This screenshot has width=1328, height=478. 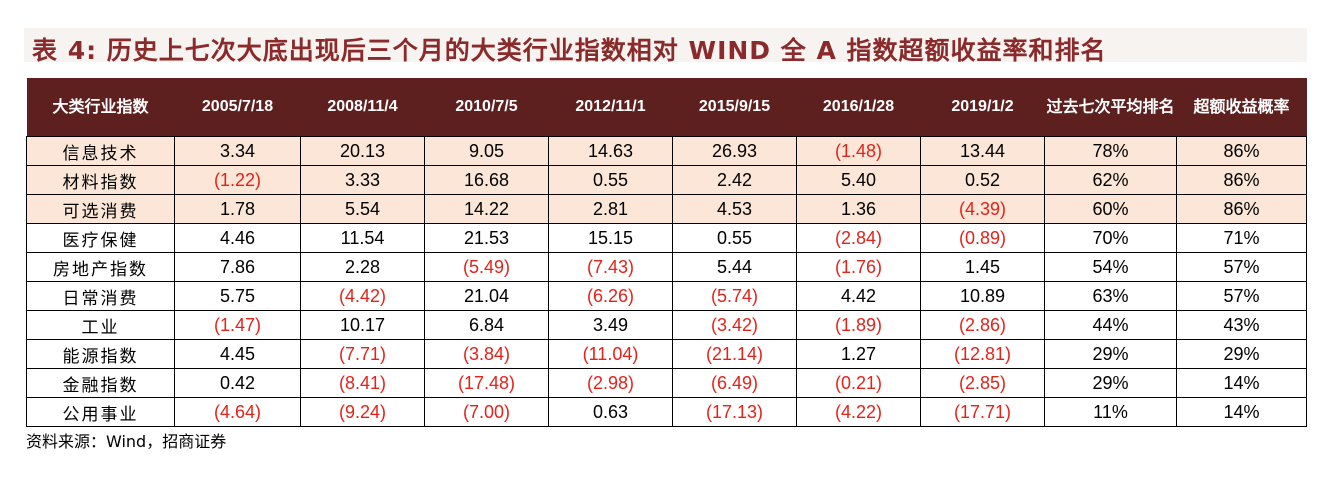 I want to click on table-cell: 60%, so click(x=1110, y=209).